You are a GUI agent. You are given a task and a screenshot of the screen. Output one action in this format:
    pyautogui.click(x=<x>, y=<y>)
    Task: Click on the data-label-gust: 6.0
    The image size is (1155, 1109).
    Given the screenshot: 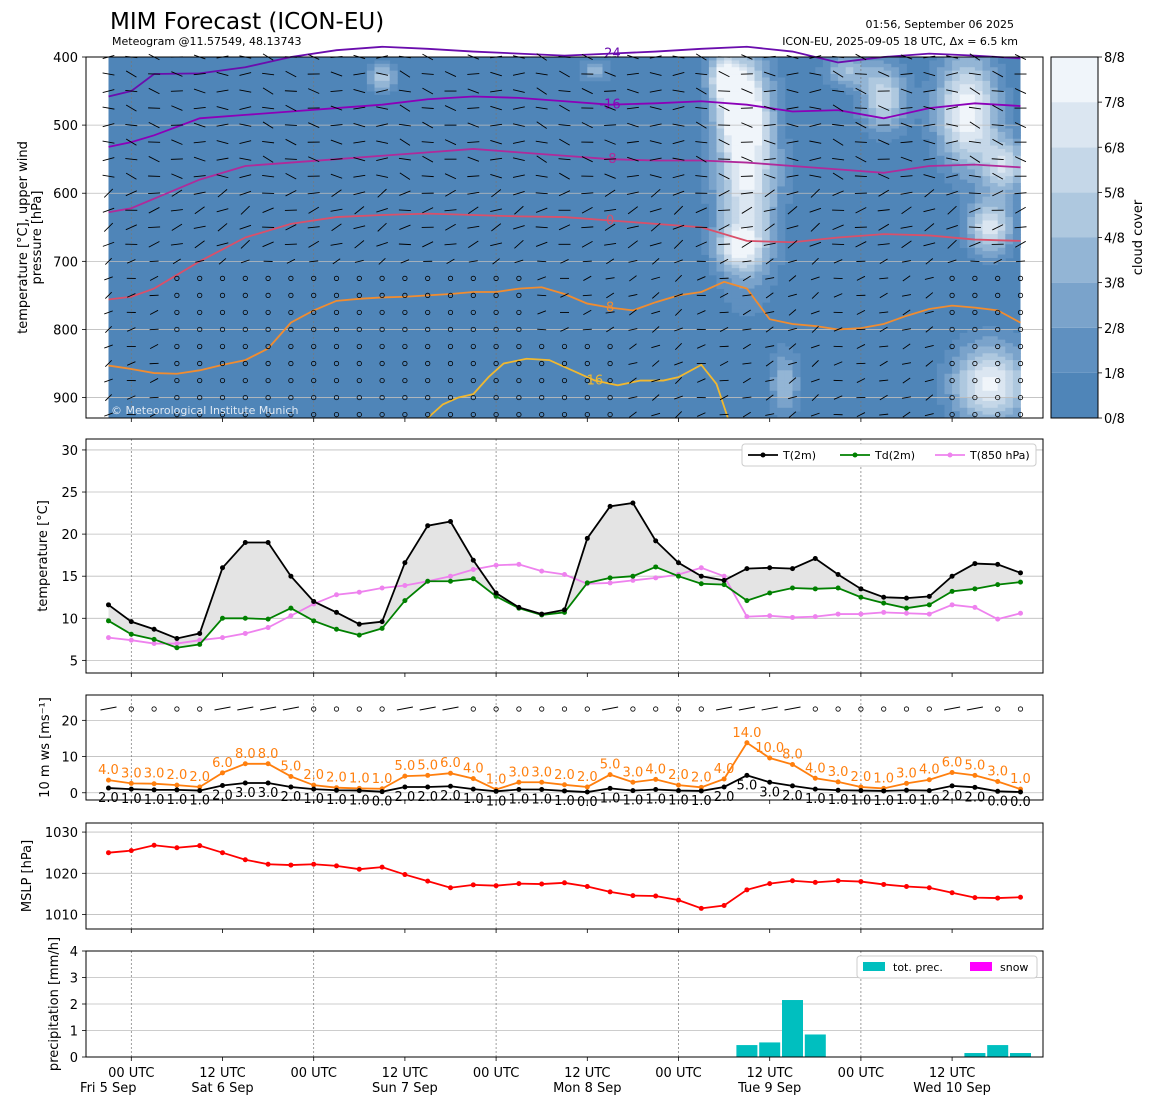 What is the action you would take?
    pyautogui.click(x=450, y=763)
    